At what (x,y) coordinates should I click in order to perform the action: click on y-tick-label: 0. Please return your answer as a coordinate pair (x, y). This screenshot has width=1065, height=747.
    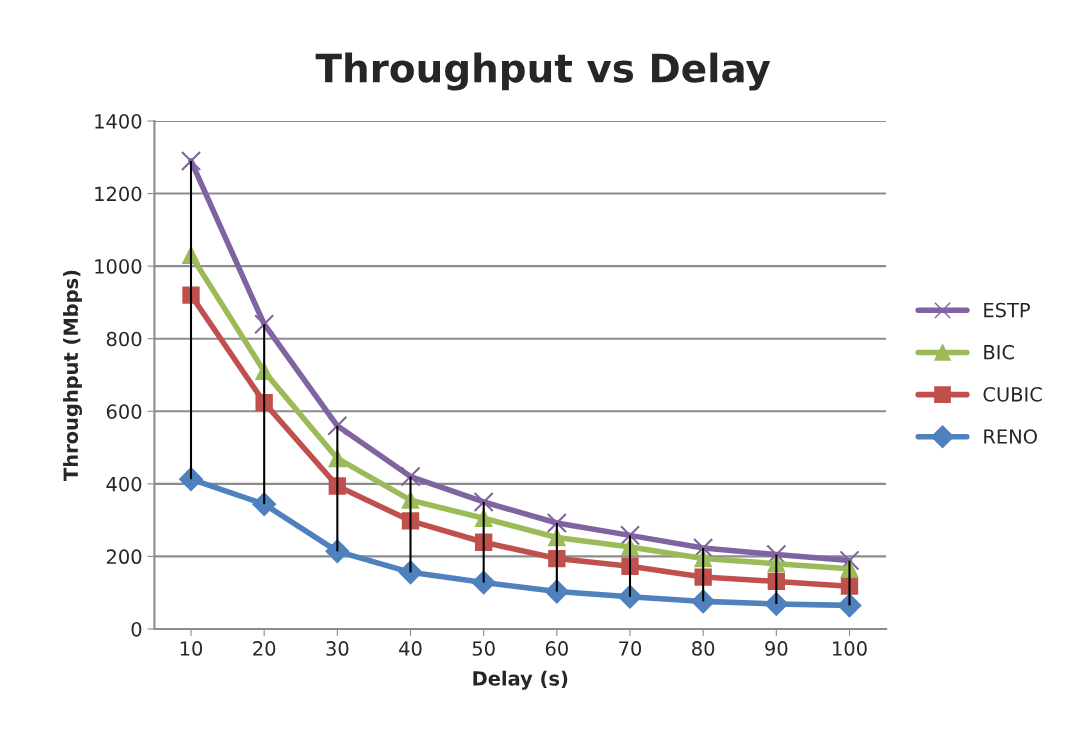
    Looking at the image, I should click on (136, 629).